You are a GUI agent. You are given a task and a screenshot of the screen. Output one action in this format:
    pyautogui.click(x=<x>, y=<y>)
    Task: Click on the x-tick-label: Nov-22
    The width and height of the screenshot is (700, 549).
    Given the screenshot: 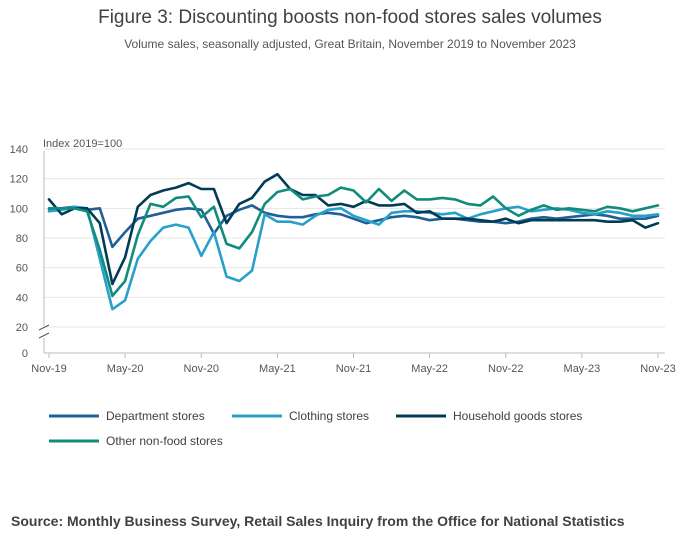 What is the action you would take?
    pyautogui.click(x=505, y=369)
    